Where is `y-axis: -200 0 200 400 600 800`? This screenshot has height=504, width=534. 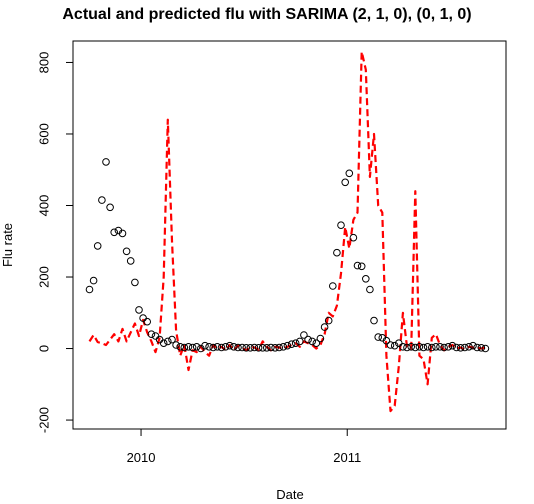
y-axis: -200 0 200 400 600 800 is located at coordinates (55, 242).